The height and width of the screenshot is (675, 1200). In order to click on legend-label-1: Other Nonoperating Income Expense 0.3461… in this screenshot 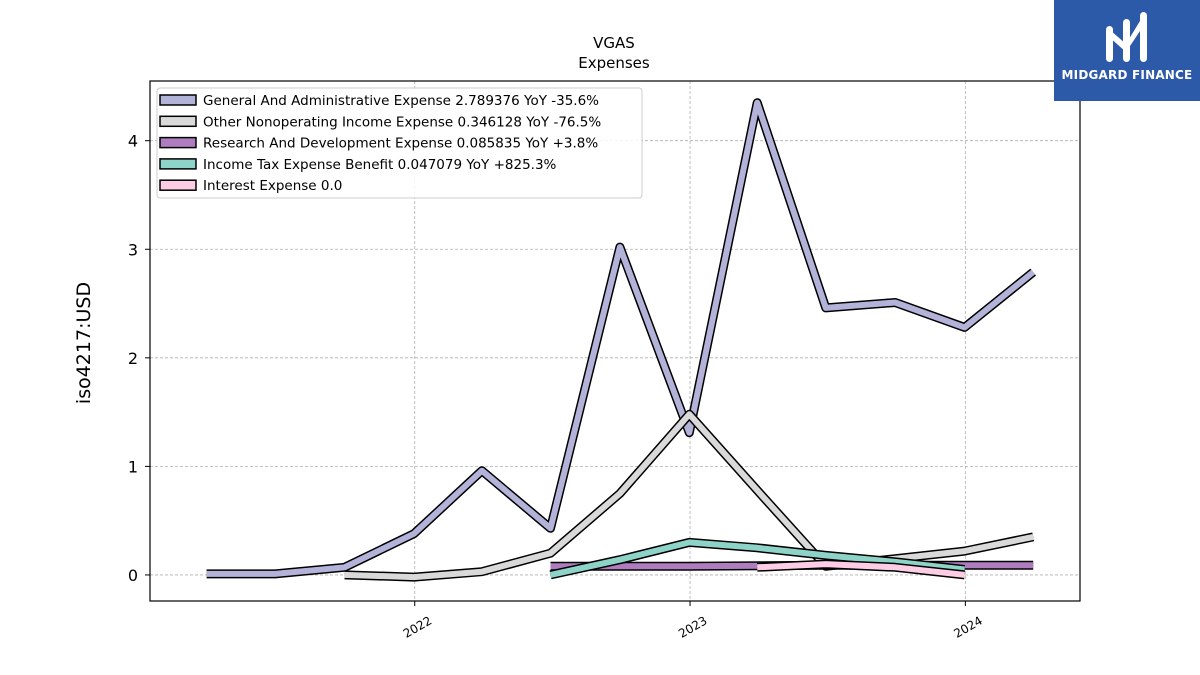, I will do `click(402, 122)`.